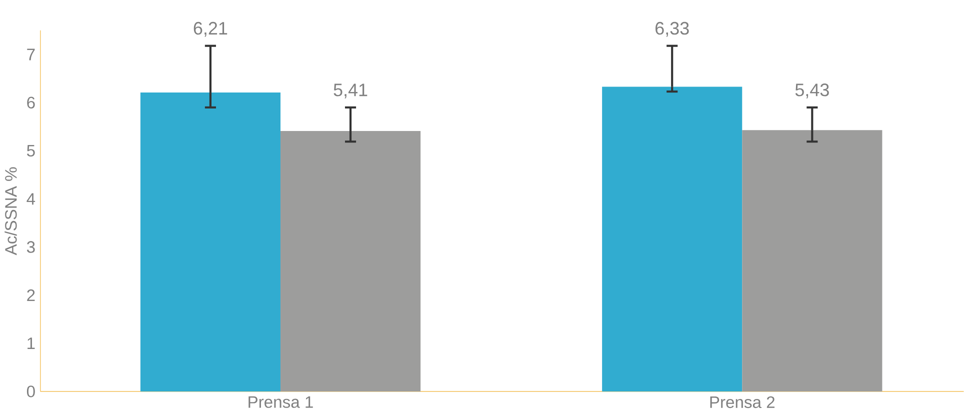  What do you see at coordinates (10, 211) in the screenshot?
I see `y-axis-title: Ac/SSNA %` at bounding box center [10, 211].